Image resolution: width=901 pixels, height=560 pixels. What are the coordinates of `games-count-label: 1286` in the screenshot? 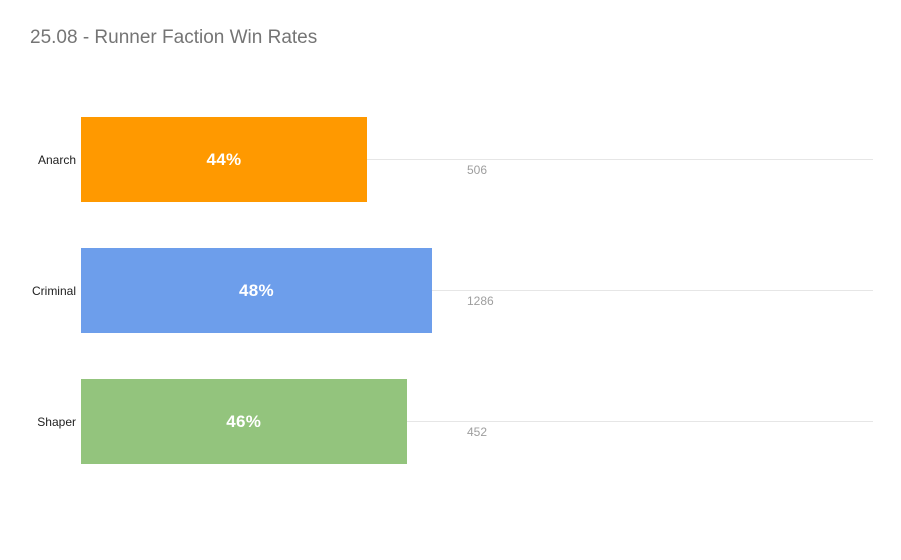 It's located at (480, 301).